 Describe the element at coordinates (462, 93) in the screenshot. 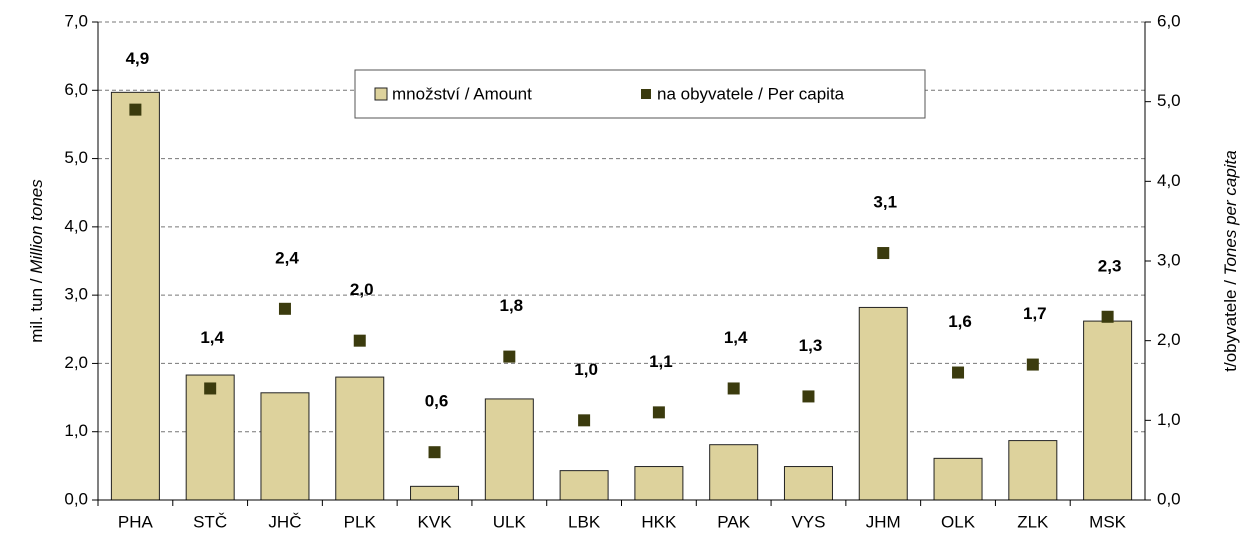

I see `legend-label: množství / Amount` at that location.